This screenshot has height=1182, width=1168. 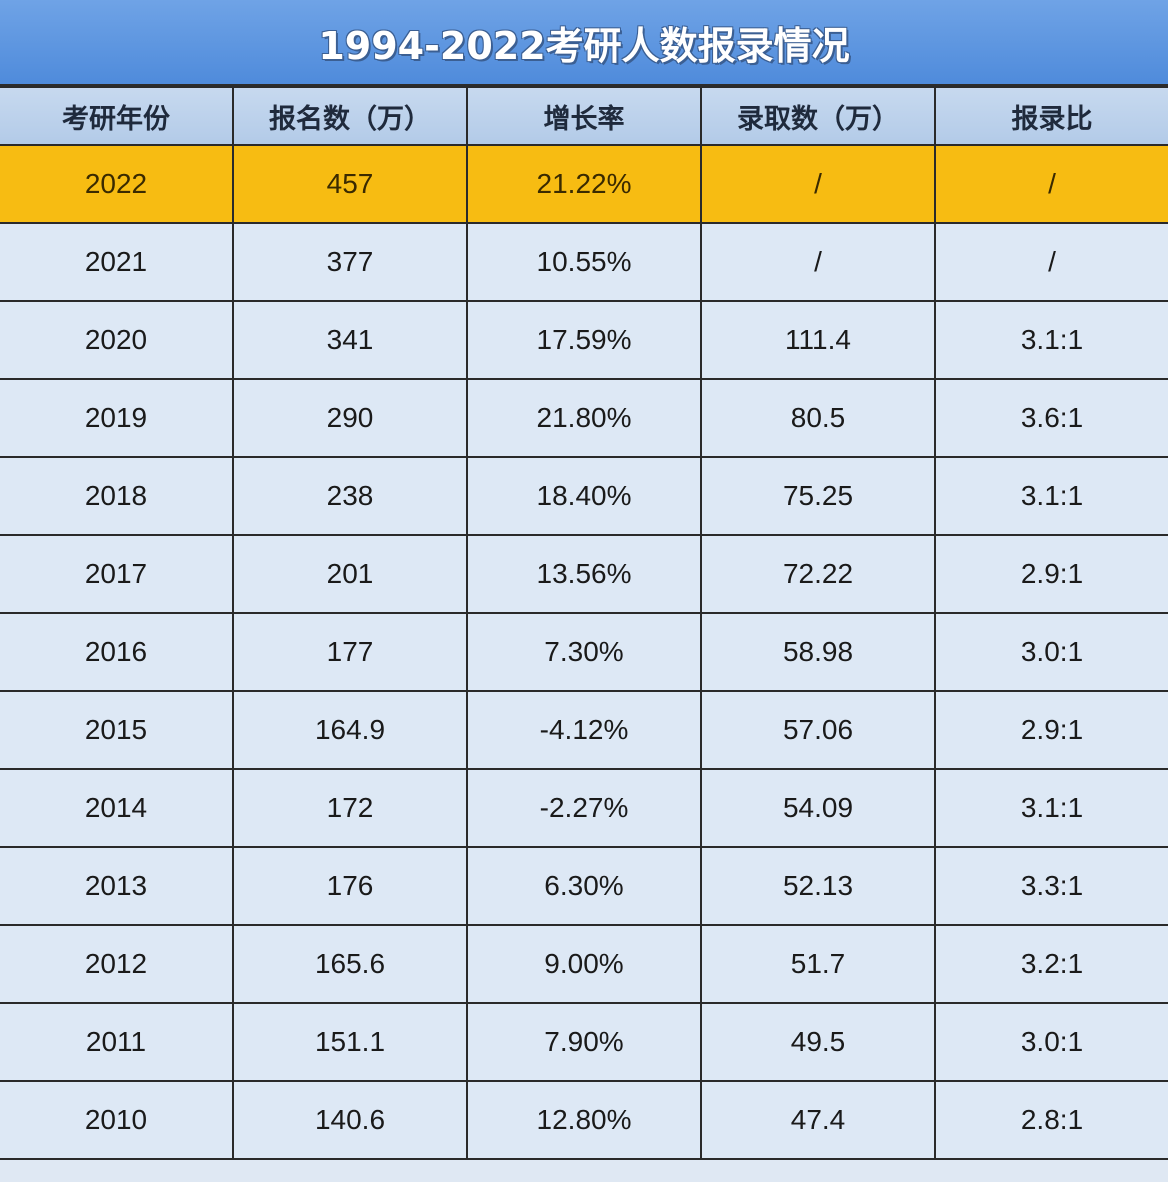 I want to click on header-year: 考研年份, so click(x=117, y=116).